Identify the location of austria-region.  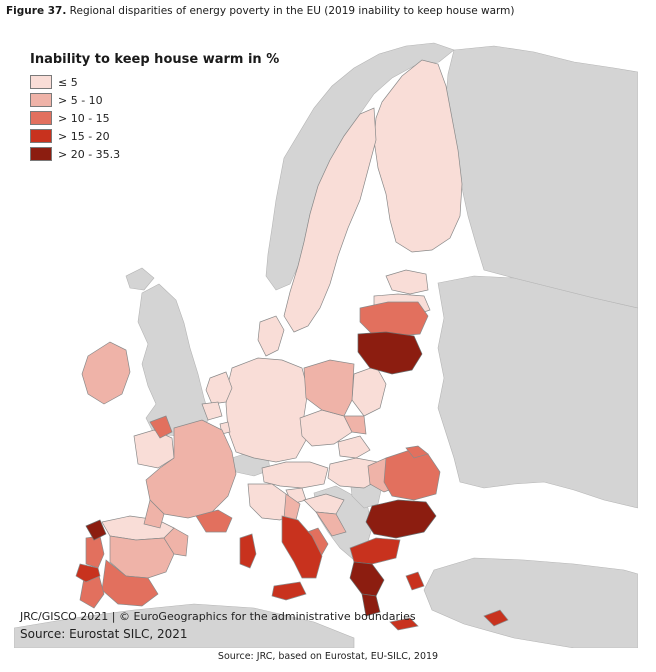
(295, 475).